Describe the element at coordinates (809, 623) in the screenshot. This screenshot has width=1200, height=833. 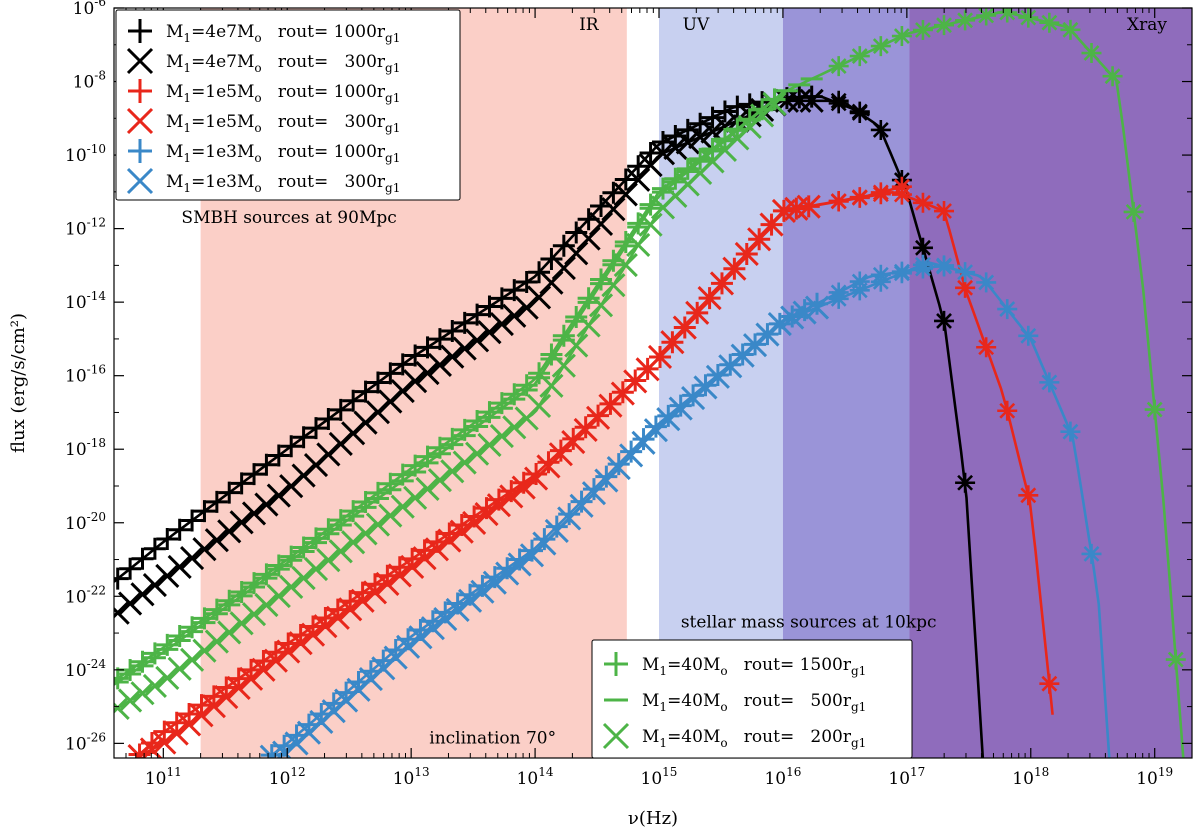
I see `annotation-1: stellar mass sources at 10kpc` at that location.